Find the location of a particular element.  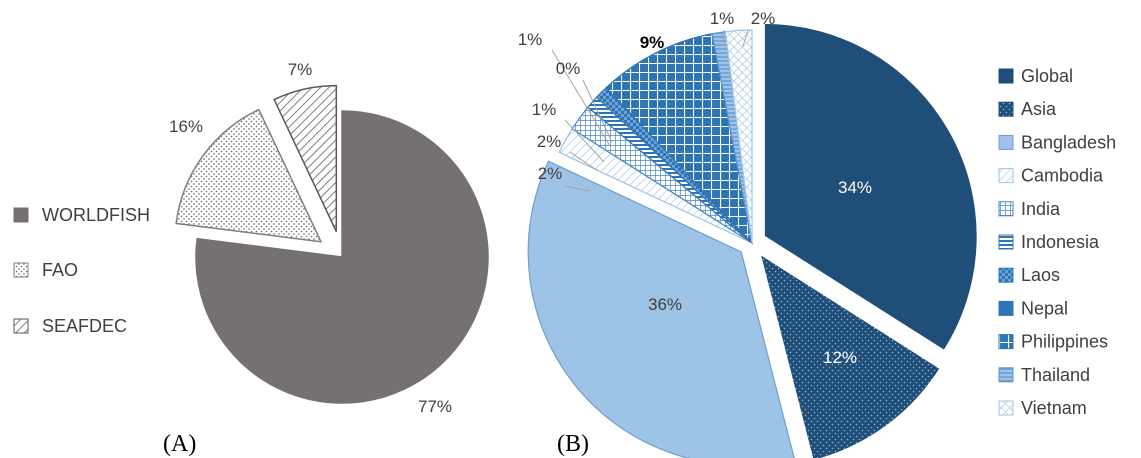

pie-b-slice-global is located at coordinates (870, 187).